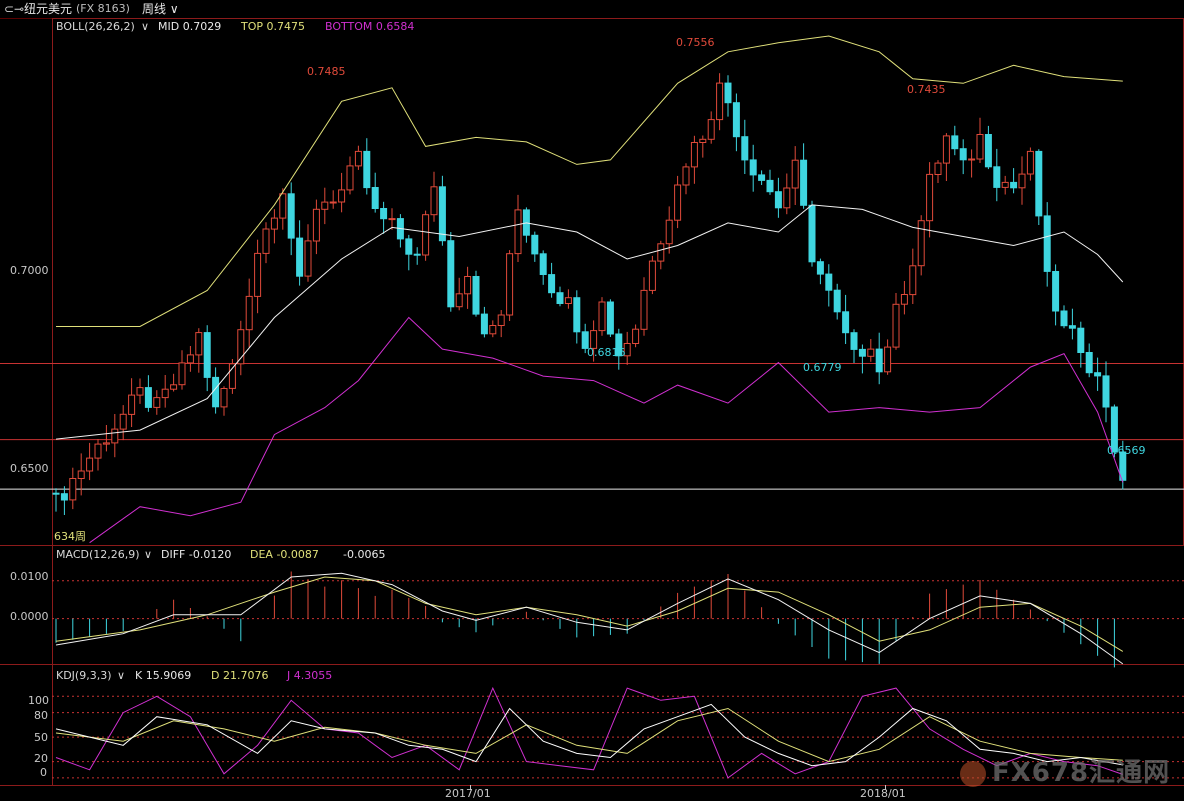 Image resolution: width=1184 pixels, height=801 pixels. Describe the element at coordinates (284, 554) in the screenshot. I see `macd-dea-value: DEA -0.0087` at that location.